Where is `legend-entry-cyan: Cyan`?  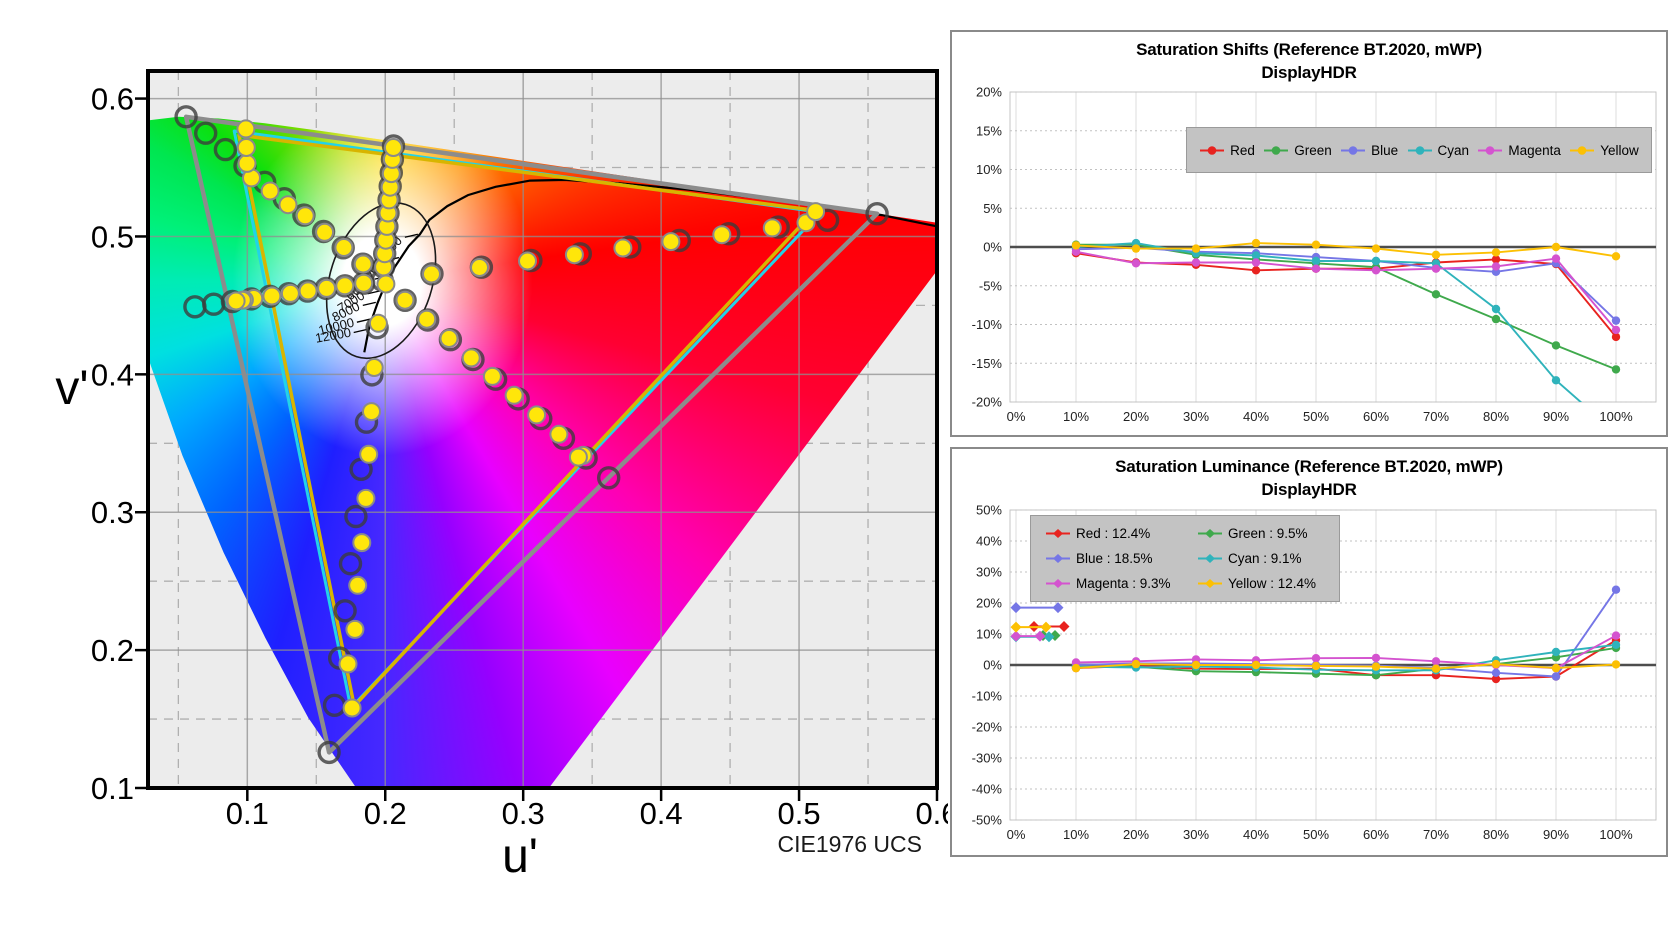 legend-entry-cyan: Cyan is located at coordinates (1438, 150).